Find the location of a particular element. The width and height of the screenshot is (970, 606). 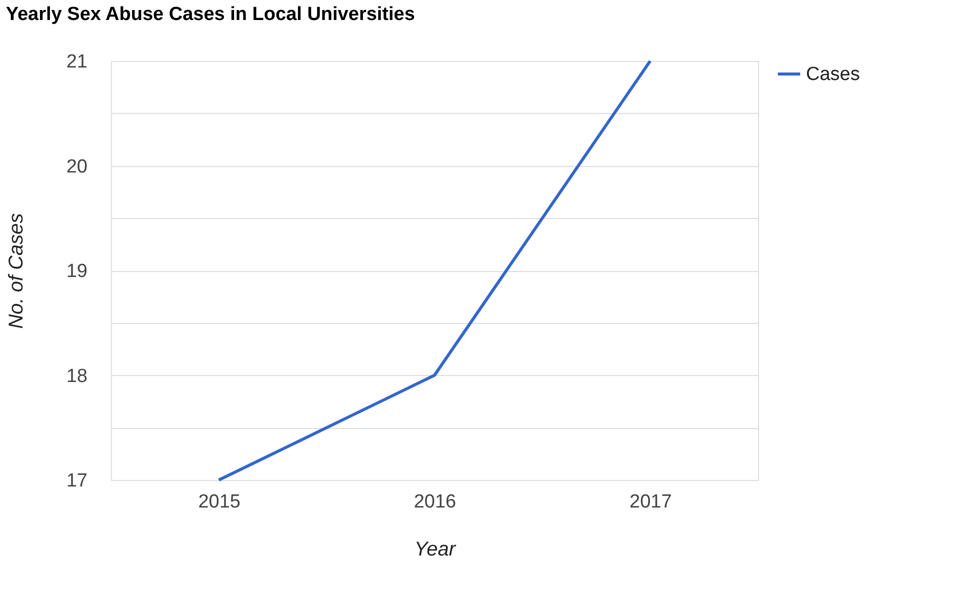

legend-label: Cases is located at coordinates (833, 74).